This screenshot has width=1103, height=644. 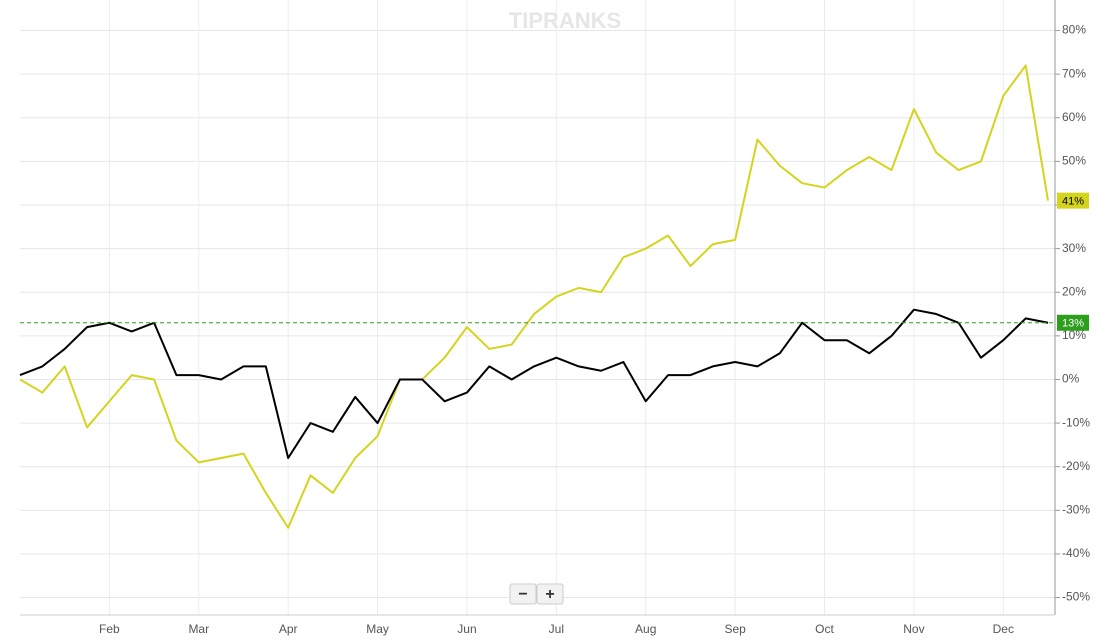 I want to click on x-tick-label: Mar, so click(x=198, y=629).